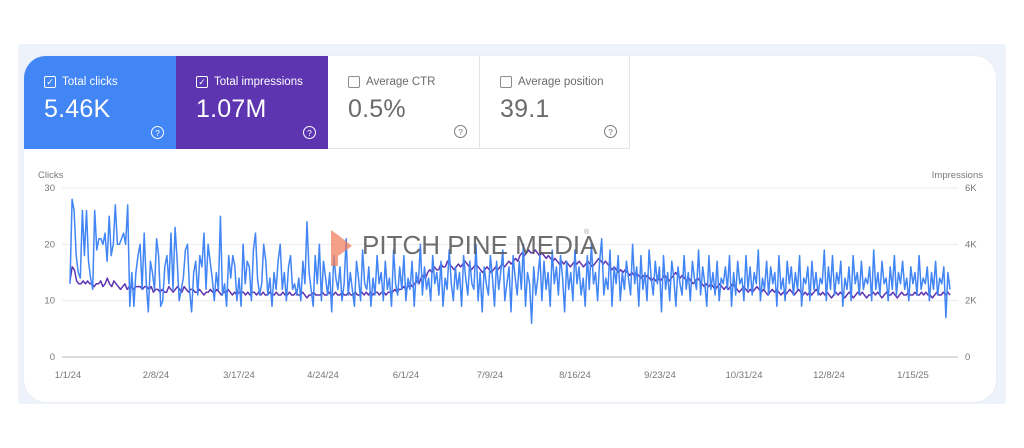 This screenshot has width=1024, height=448. I want to click on x-tick-label: 3/17/24, so click(239, 375).